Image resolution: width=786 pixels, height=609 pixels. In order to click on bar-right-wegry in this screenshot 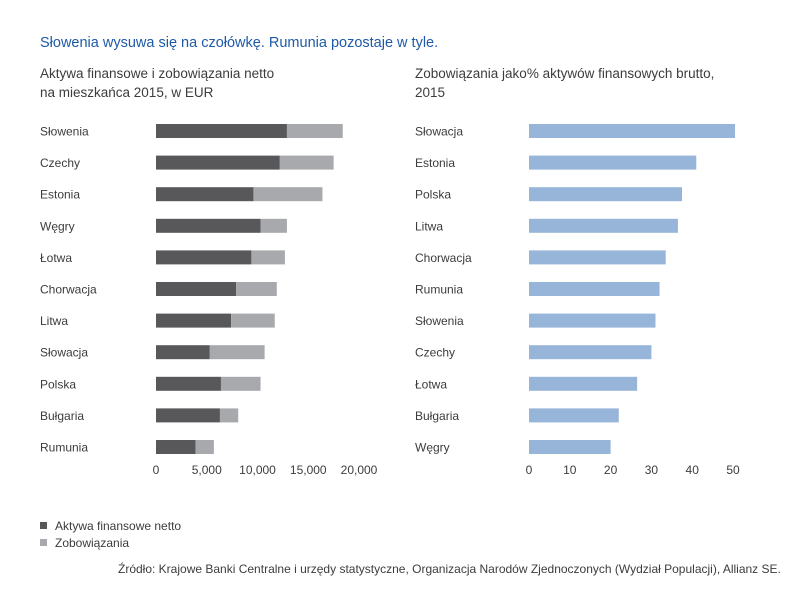, I will do `click(570, 447)`.